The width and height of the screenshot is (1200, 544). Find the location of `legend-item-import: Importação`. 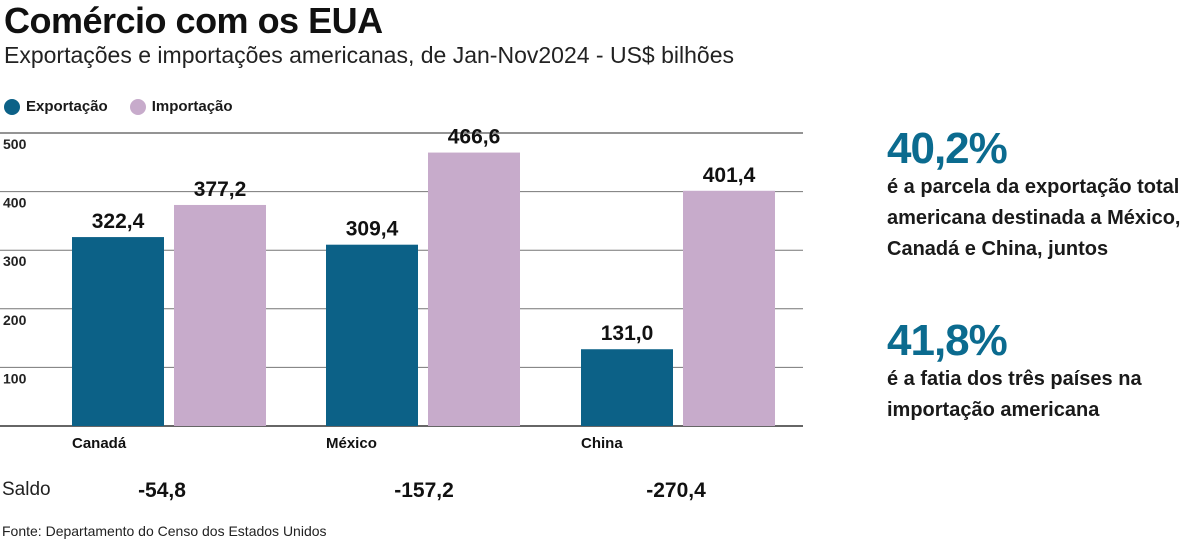

legend-item-import: Importação is located at coordinates (181, 106).